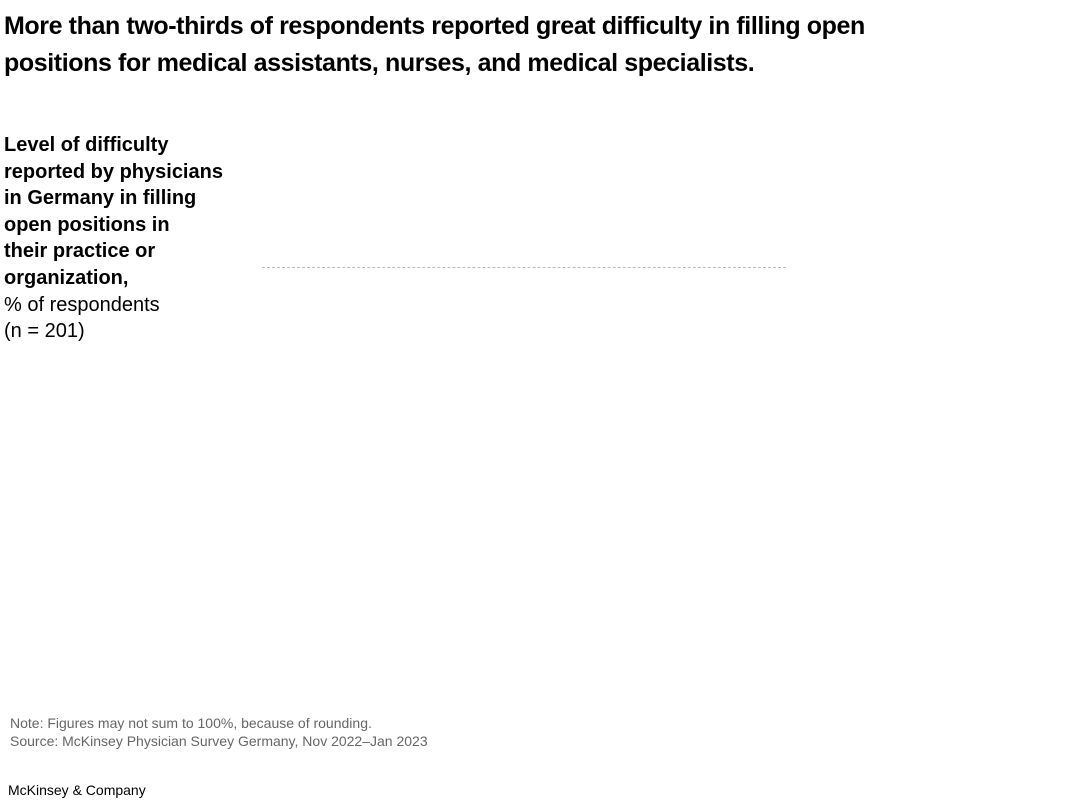  Describe the element at coordinates (77, 790) in the screenshot. I see `brand: McKinsey & Company` at that location.